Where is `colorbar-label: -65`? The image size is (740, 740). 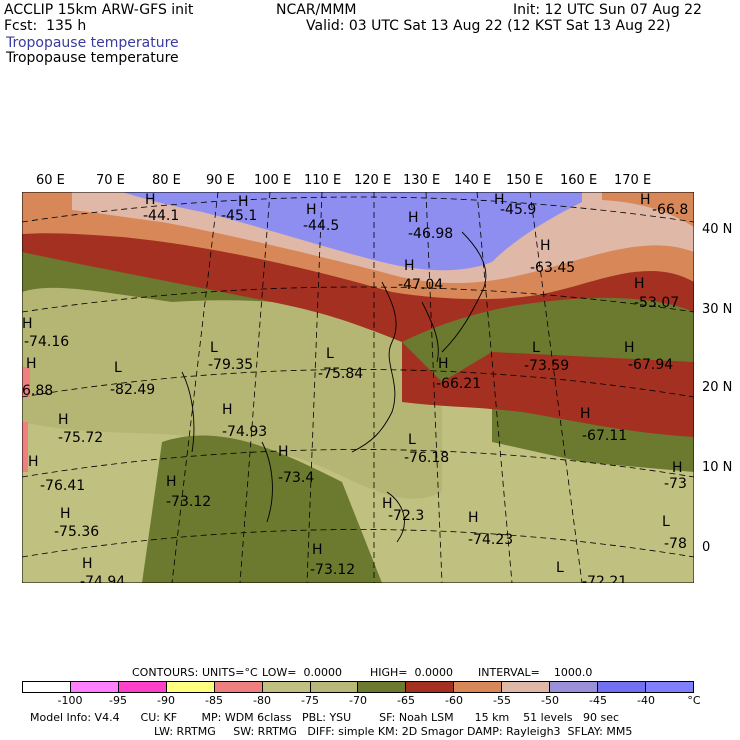
colorbar-label: -65 is located at coordinates (406, 700).